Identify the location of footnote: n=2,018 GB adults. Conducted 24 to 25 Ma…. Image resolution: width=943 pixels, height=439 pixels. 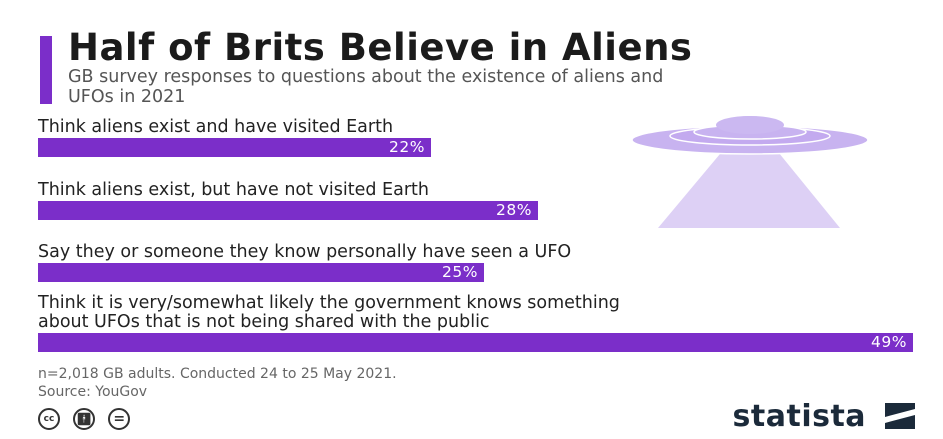
(217, 383).